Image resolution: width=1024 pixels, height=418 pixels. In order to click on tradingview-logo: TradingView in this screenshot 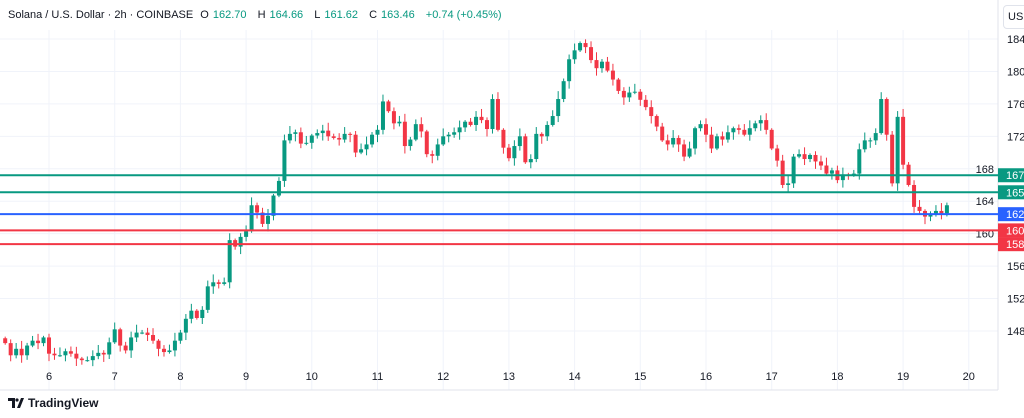, I will do `click(53, 403)`.